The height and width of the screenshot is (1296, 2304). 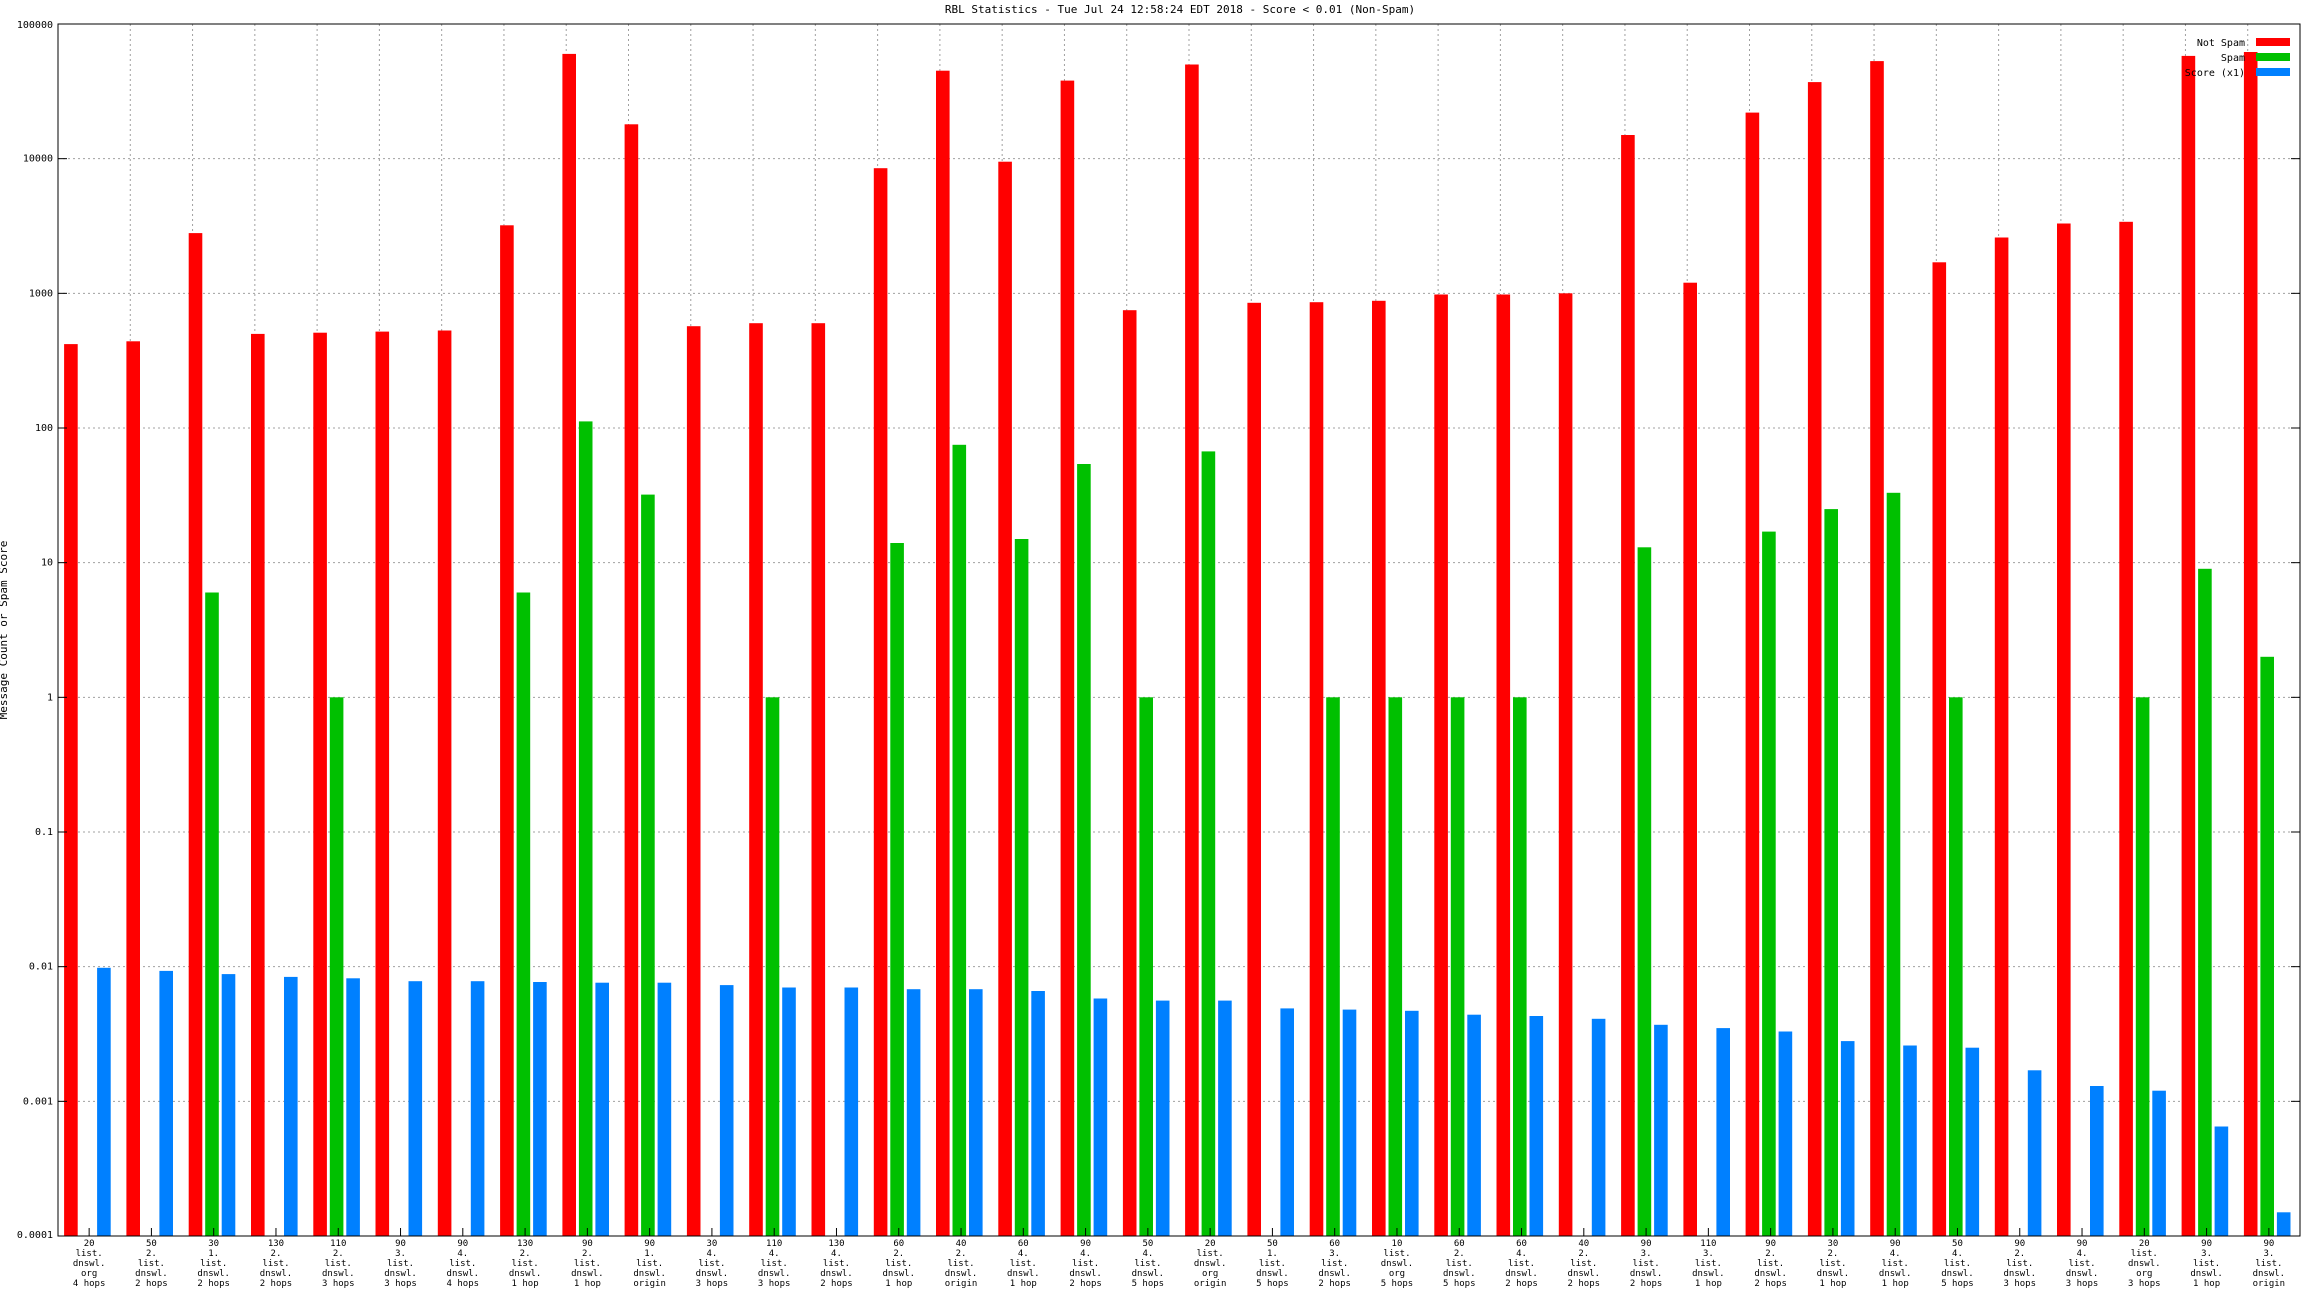 I want to click on x-tick-label-line: 110, so click(x=774, y=1244).